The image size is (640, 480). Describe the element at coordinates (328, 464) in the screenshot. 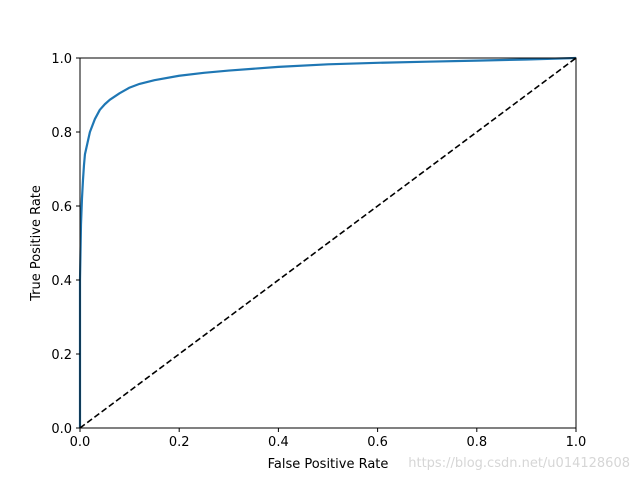

I see `x-axis-label: False Positive Rate` at that location.